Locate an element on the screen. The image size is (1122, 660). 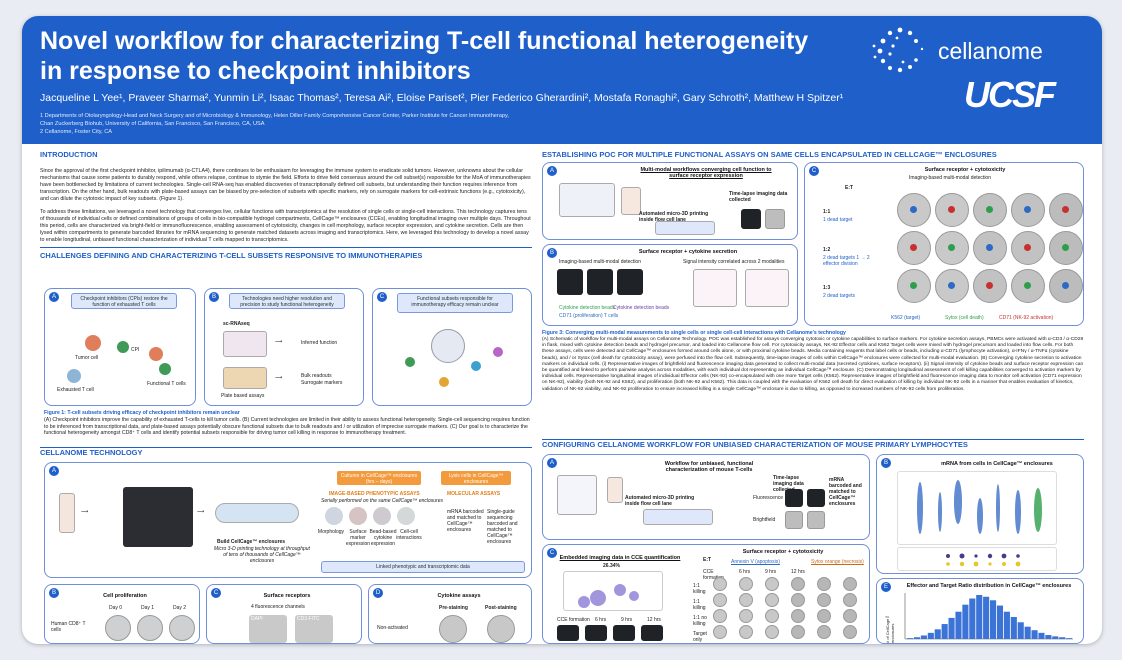
tech-a-badge: A is located at coordinates (54, 471).